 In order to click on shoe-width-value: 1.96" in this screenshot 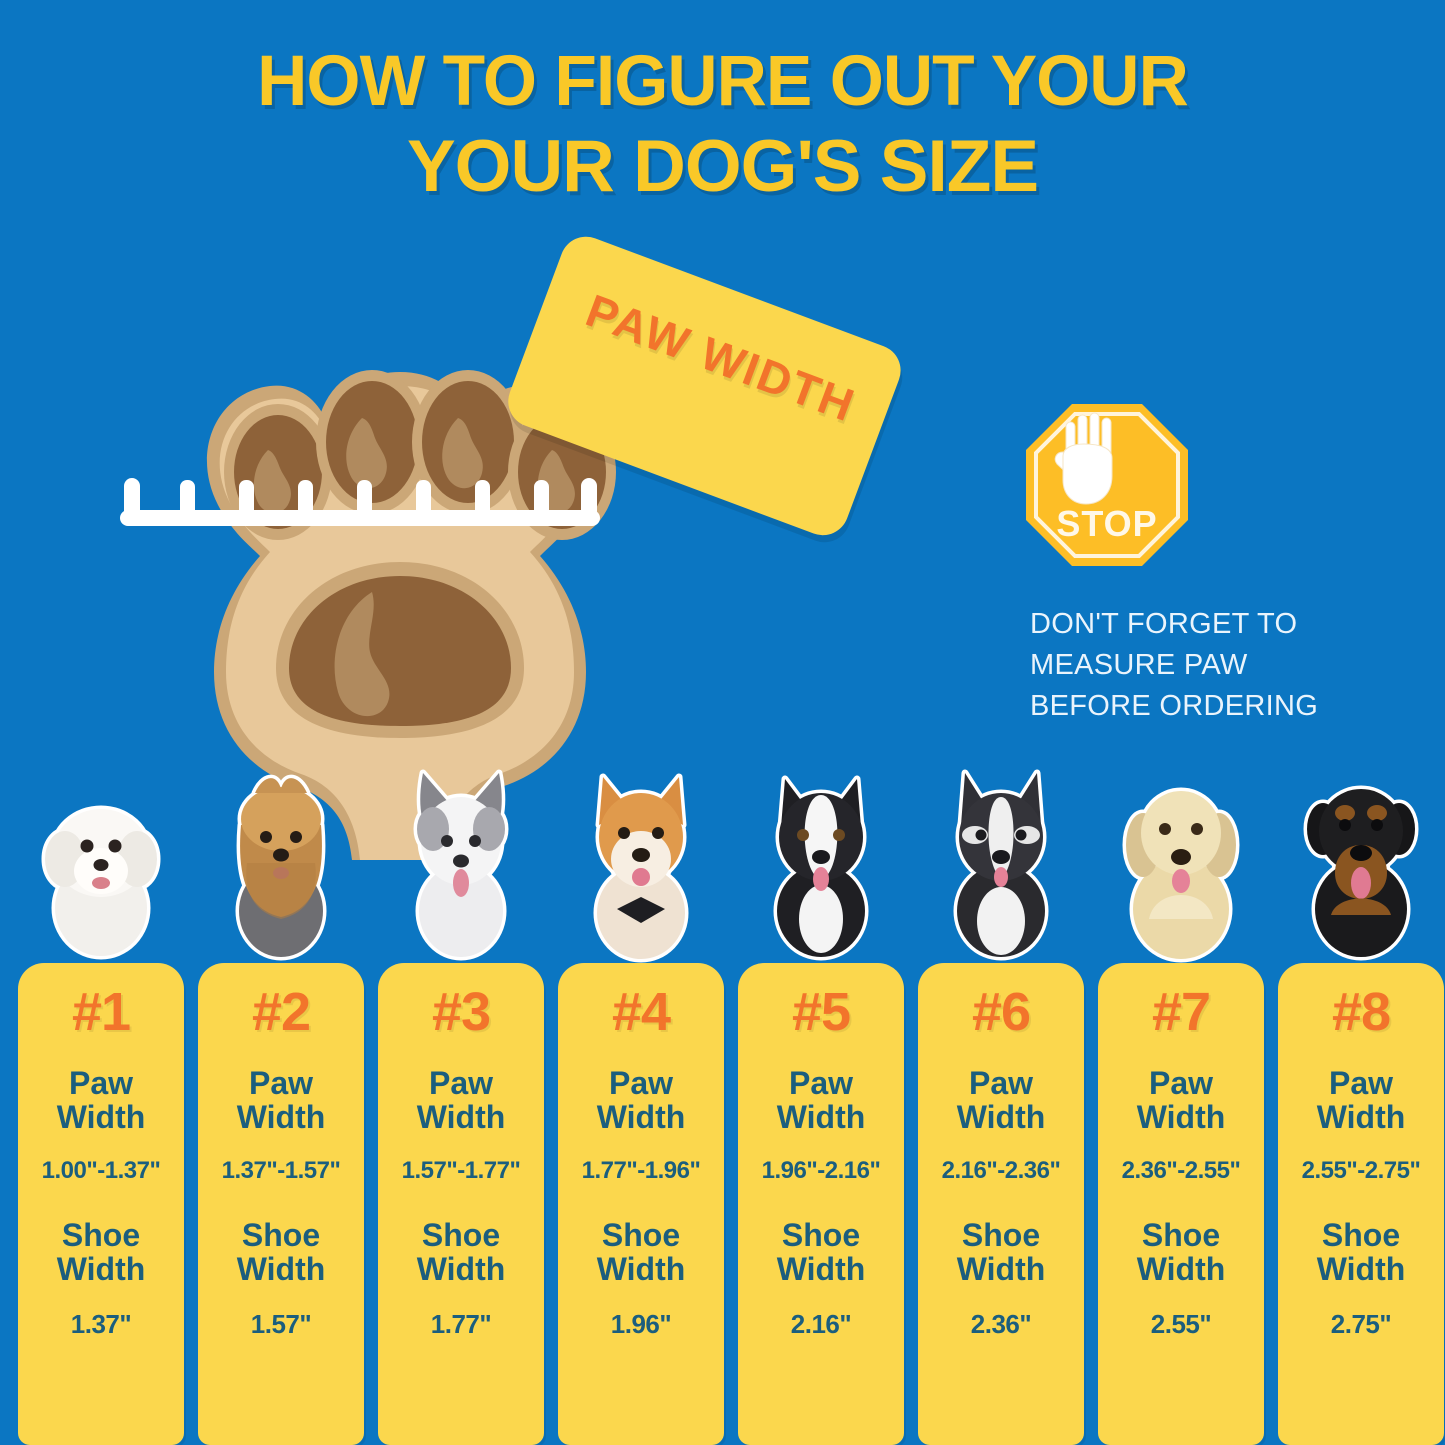, I will do `click(641, 1323)`.